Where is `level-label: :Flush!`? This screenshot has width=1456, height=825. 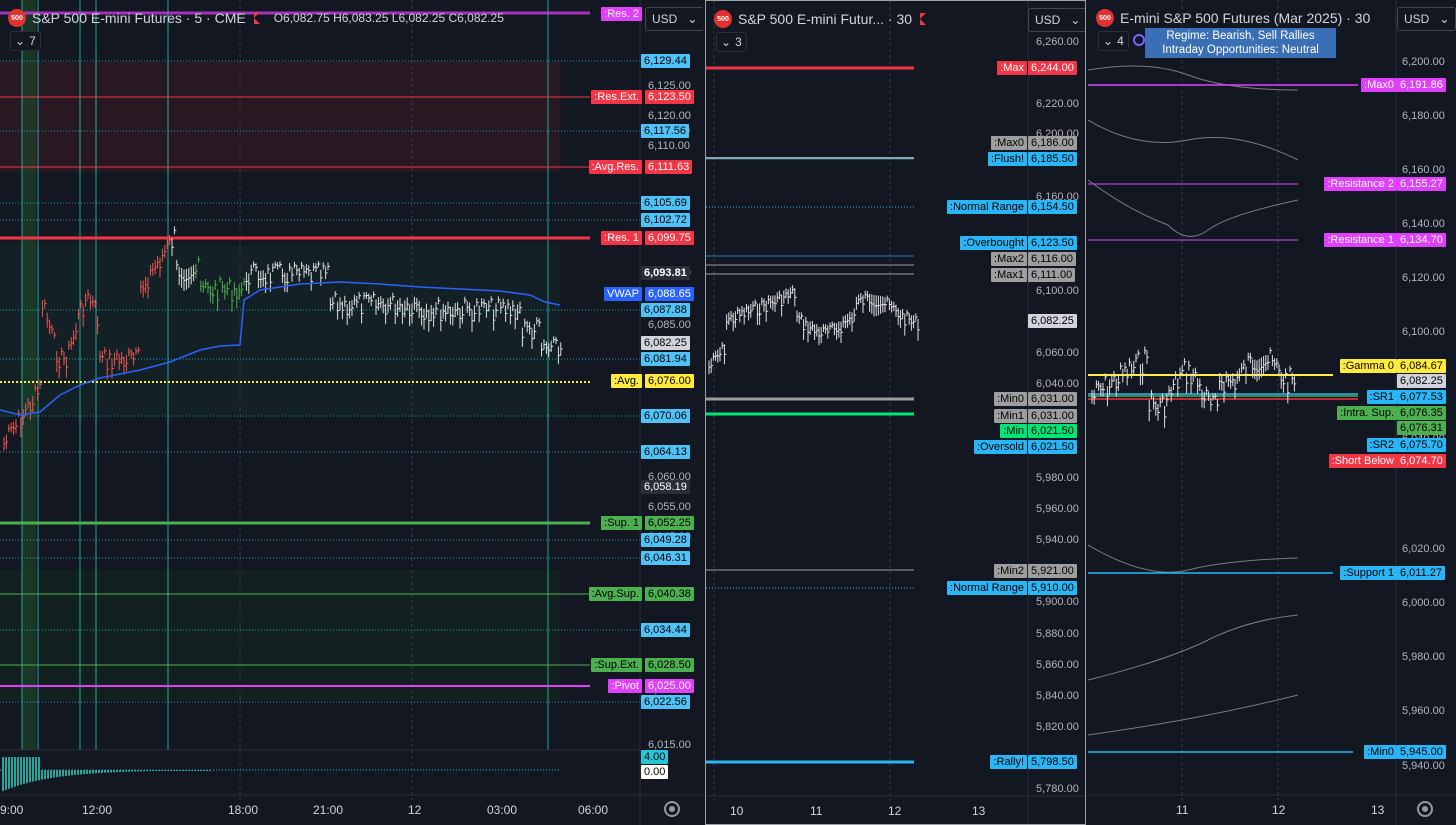 level-label: :Flush! is located at coordinates (1007, 159).